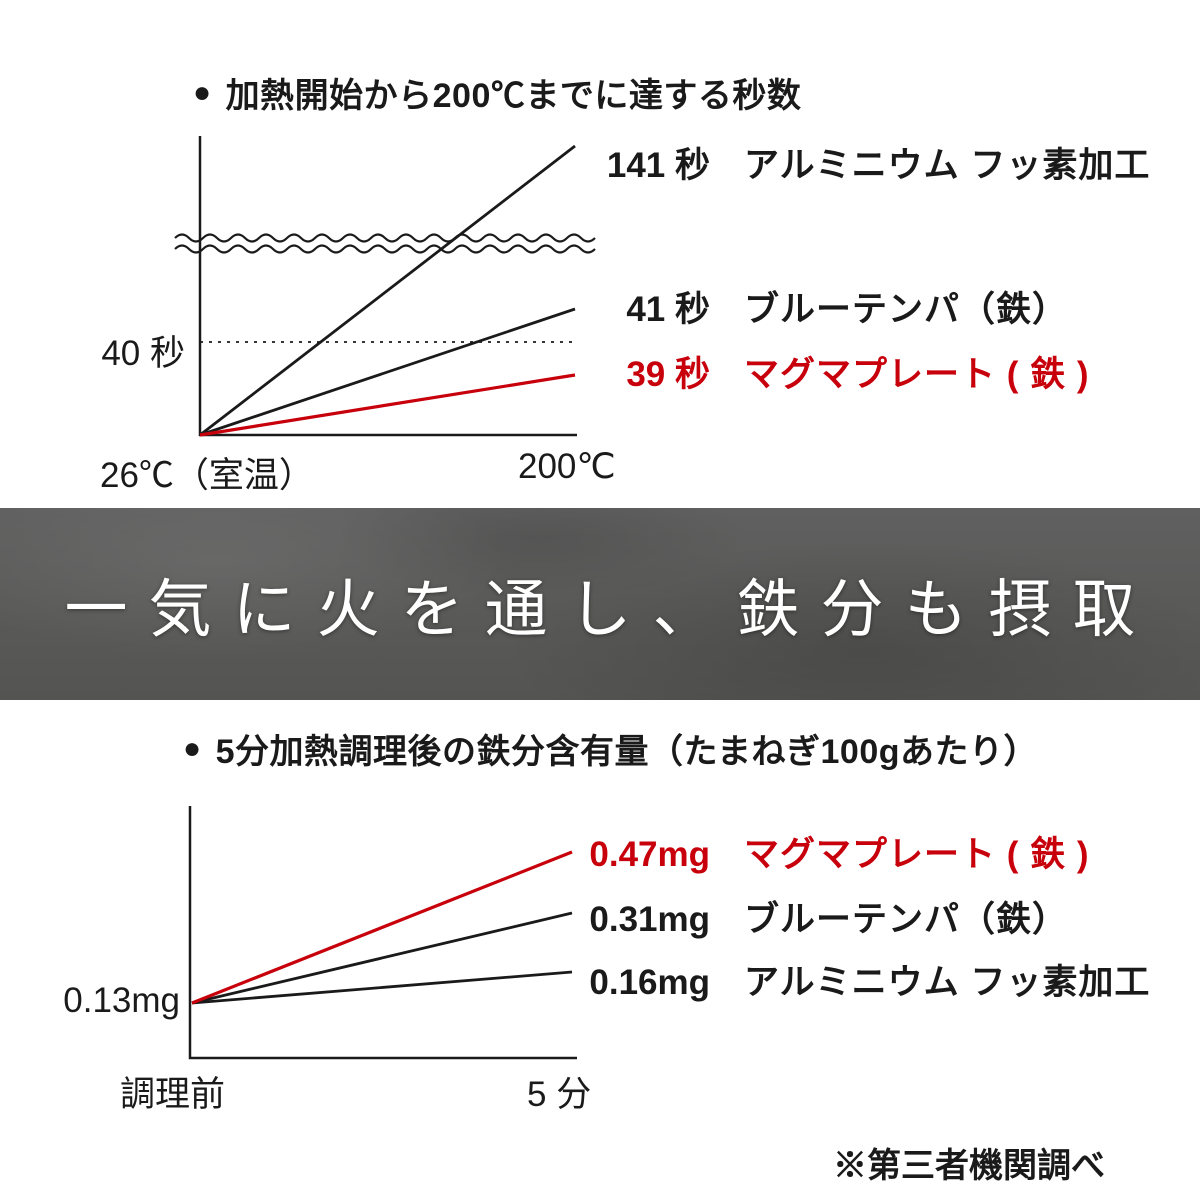 Image resolution: width=1200 pixels, height=1200 pixels. I want to click on chart2-magma-plate-name: マグマプレート ( 鉄 ), so click(917, 854).